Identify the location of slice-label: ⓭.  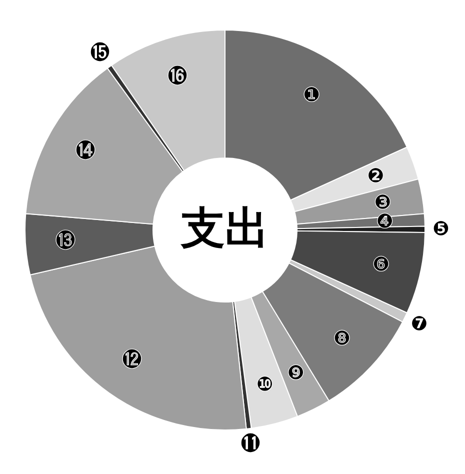
(65, 240).